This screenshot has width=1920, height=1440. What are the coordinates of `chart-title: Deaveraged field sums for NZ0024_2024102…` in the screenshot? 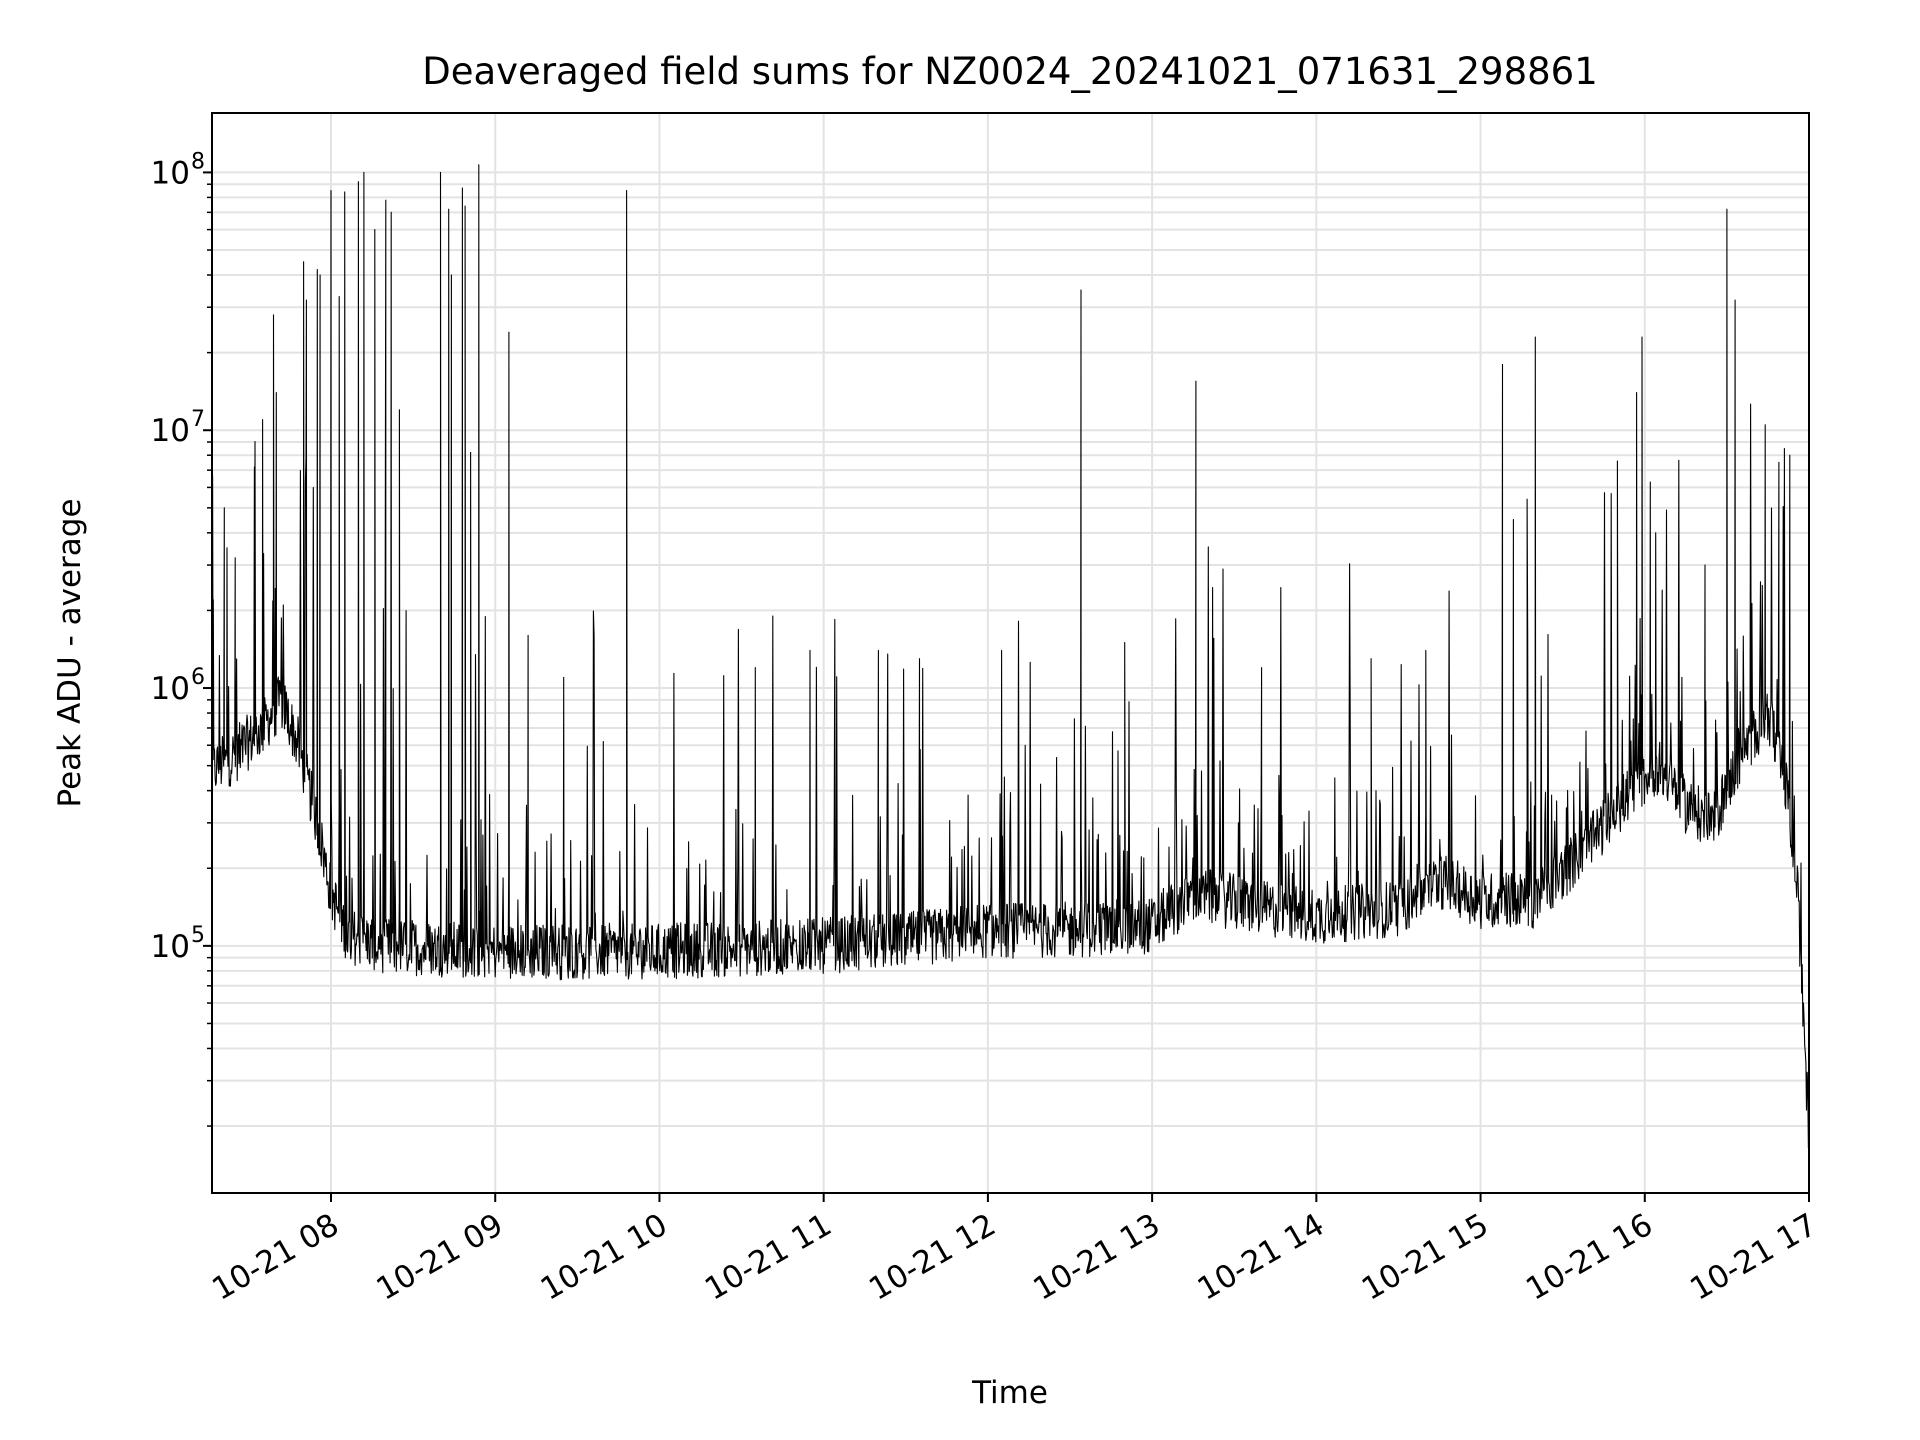 It's located at (1010, 71).